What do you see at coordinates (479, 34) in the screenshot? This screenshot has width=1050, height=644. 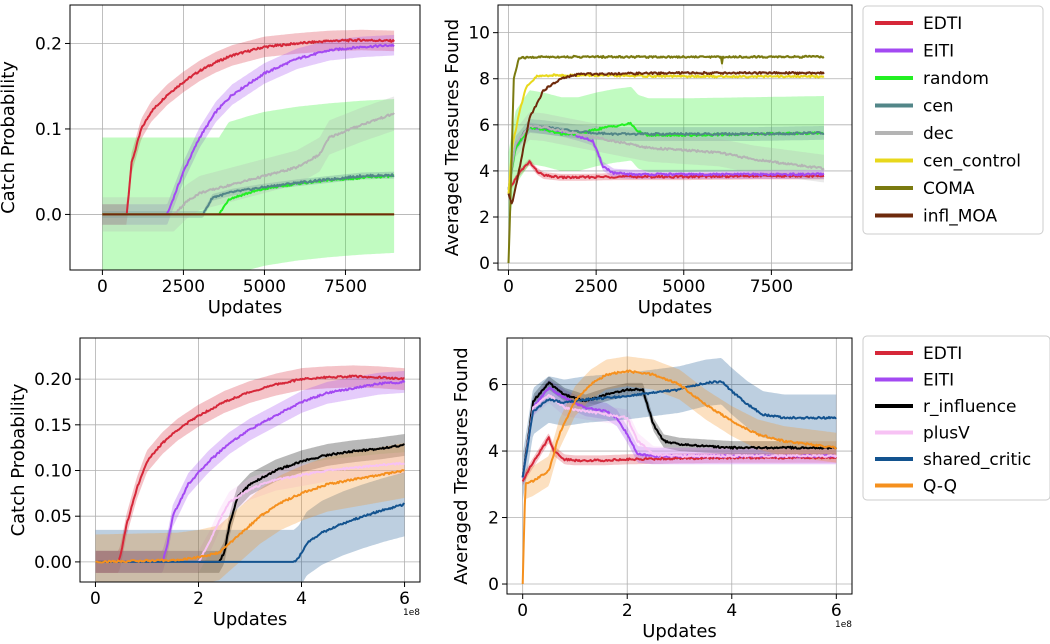 I see `y-tick-label: 10` at bounding box center [479, 34].